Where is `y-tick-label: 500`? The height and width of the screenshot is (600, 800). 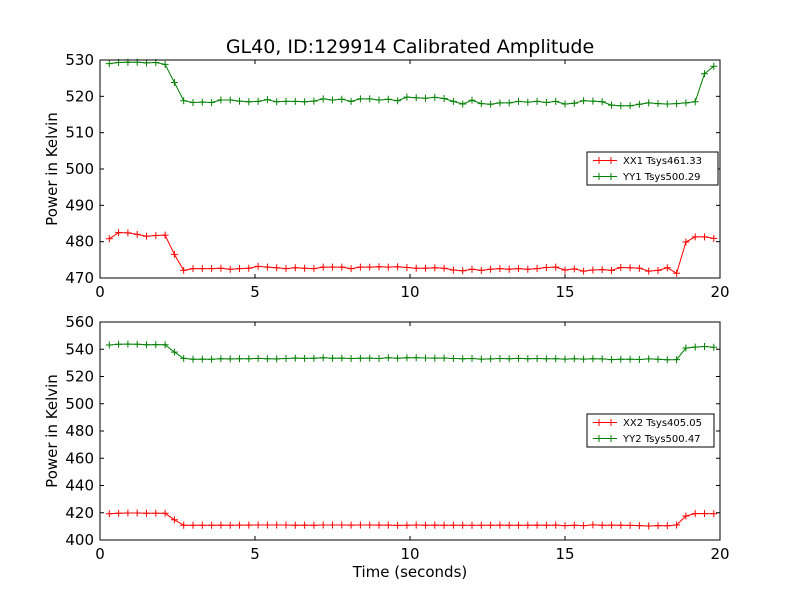
y-tick-label: 500 is located at coordinates (79, 169).